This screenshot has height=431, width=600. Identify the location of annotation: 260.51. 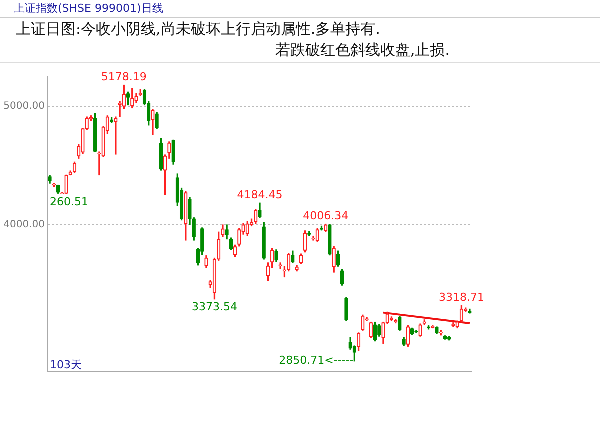
(69, 201).